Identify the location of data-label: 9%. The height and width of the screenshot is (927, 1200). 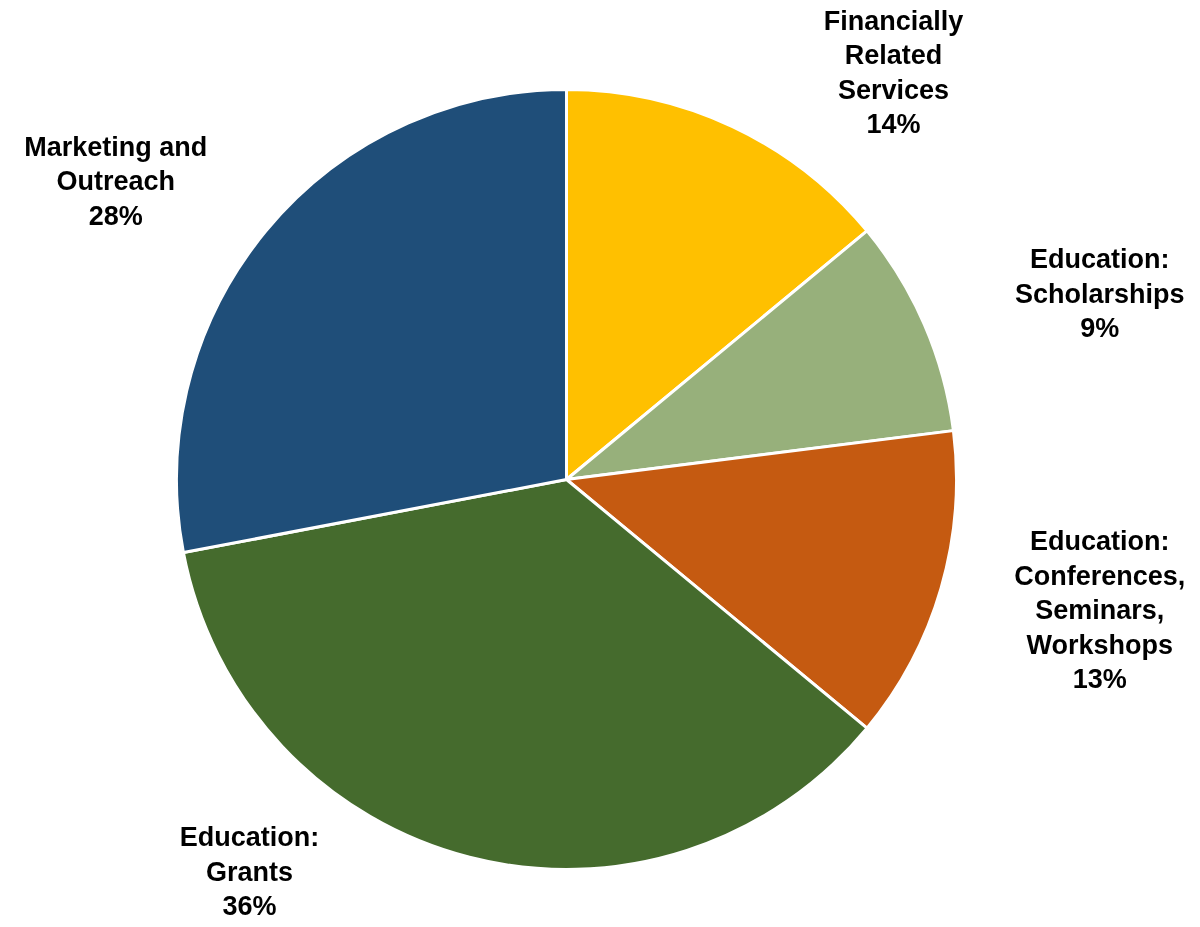
(1100, 328).